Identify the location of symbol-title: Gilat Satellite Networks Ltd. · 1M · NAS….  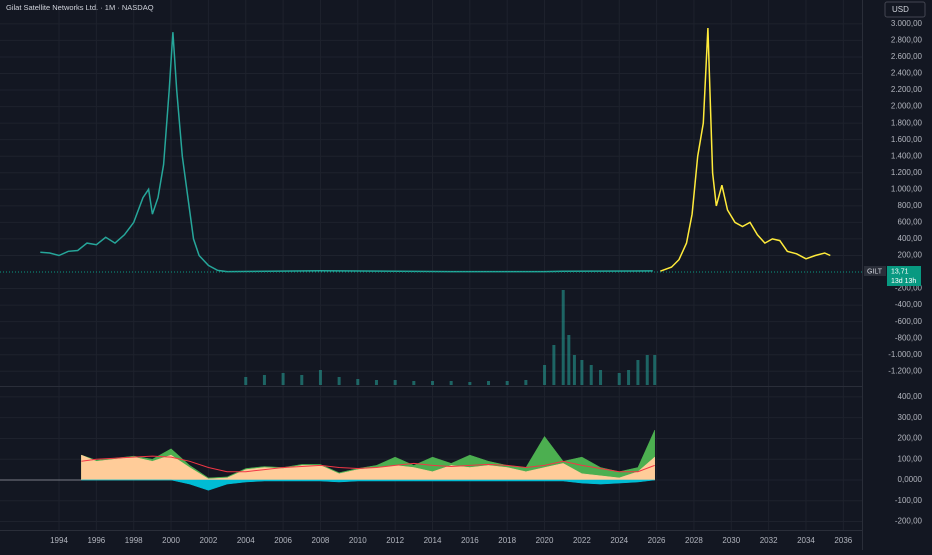
(80, 7).